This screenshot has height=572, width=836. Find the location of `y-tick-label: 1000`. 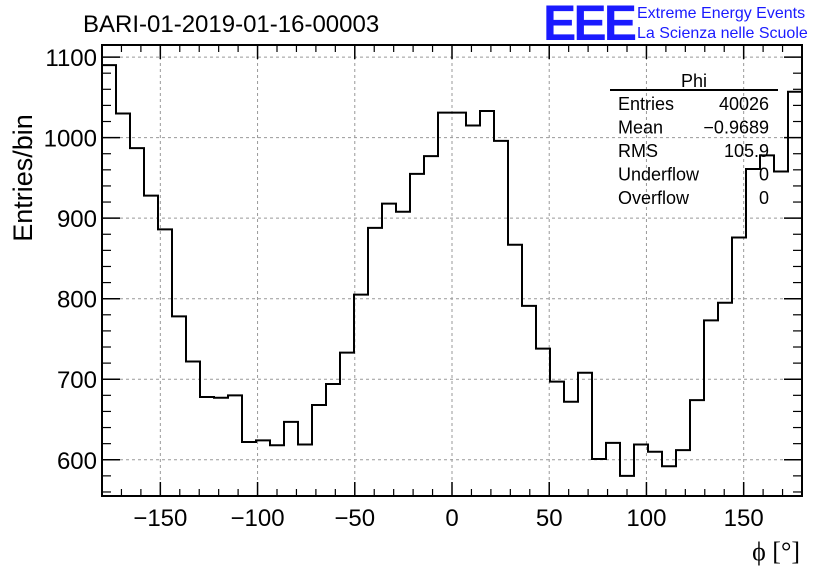

y-tick-label: 1000 is located at coordinates (70, 139).